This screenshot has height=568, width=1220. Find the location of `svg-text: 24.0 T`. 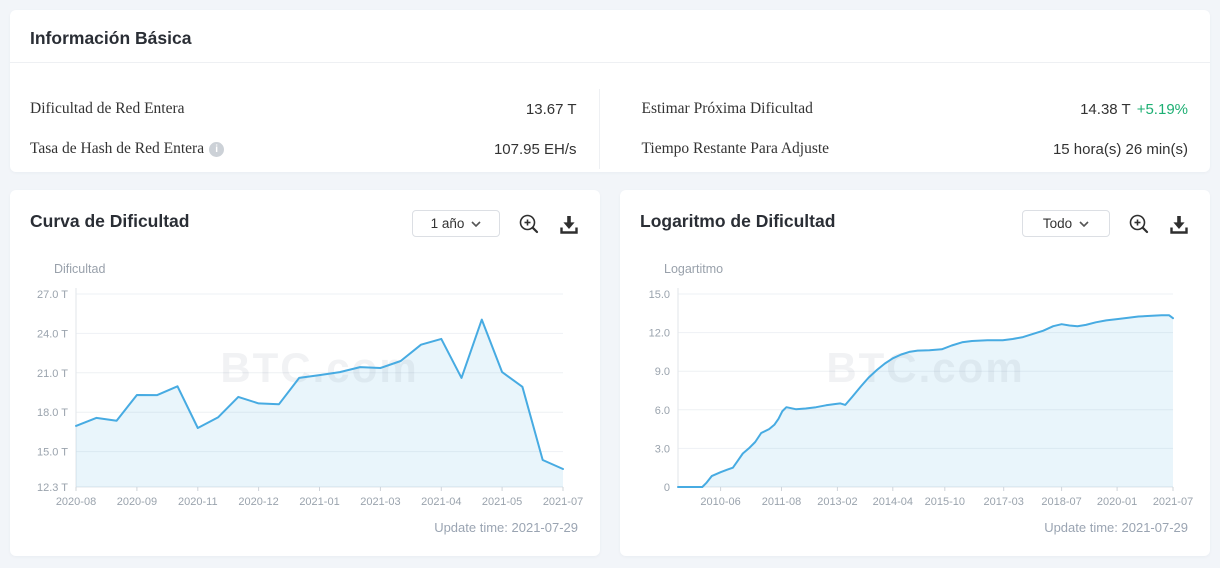

svg-text: 24.0 T is located at coordinates (52, 334).